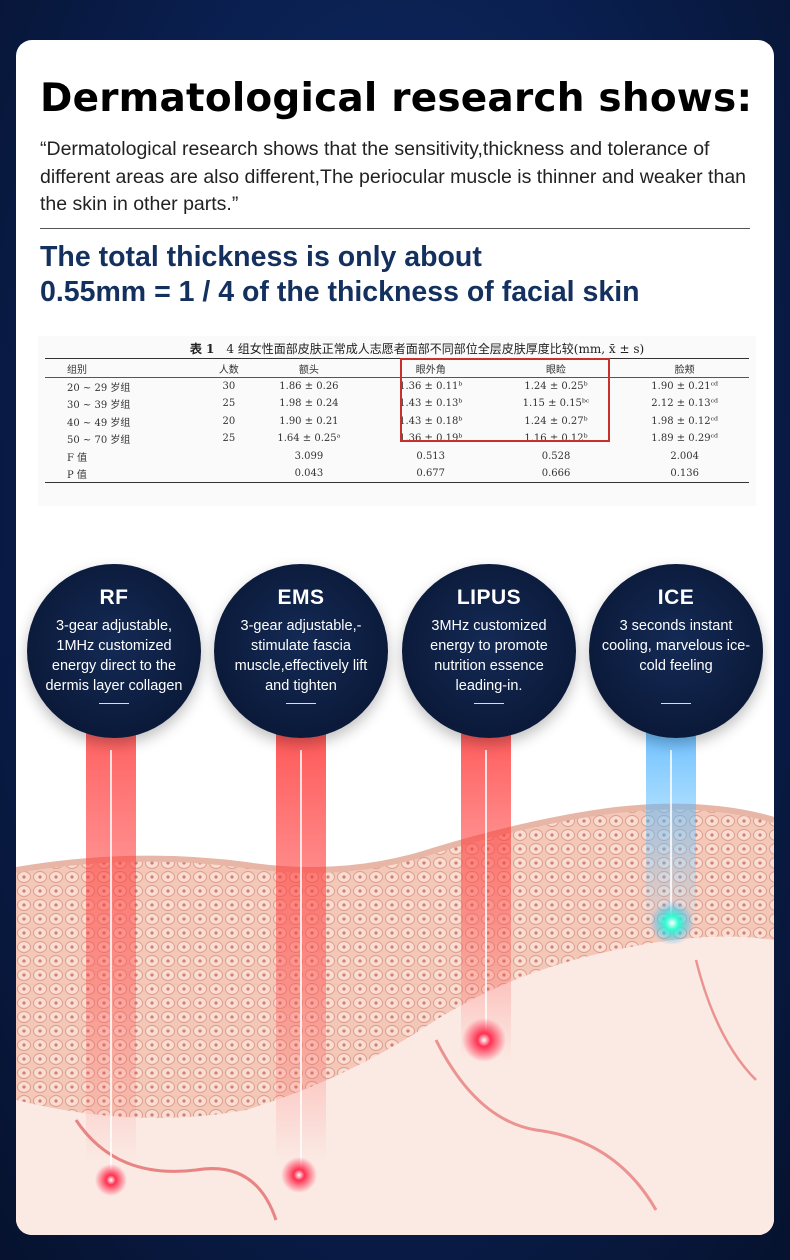 The width and height of the screenshot is (790, 1260). I want to click on feature-title: RF, so click(114, 597).